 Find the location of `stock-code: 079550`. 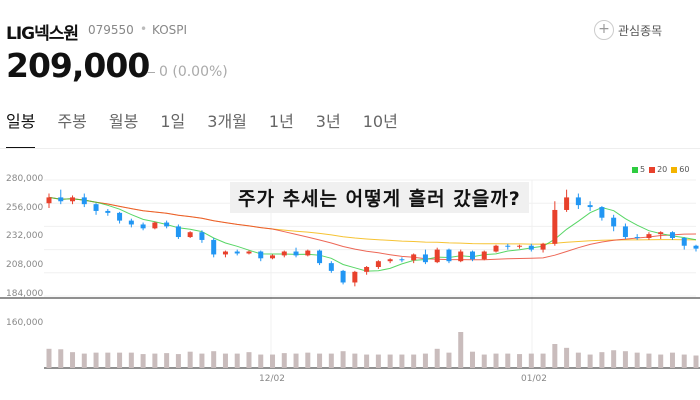

stock-code: 079550 is located at coordinates (111, 30).